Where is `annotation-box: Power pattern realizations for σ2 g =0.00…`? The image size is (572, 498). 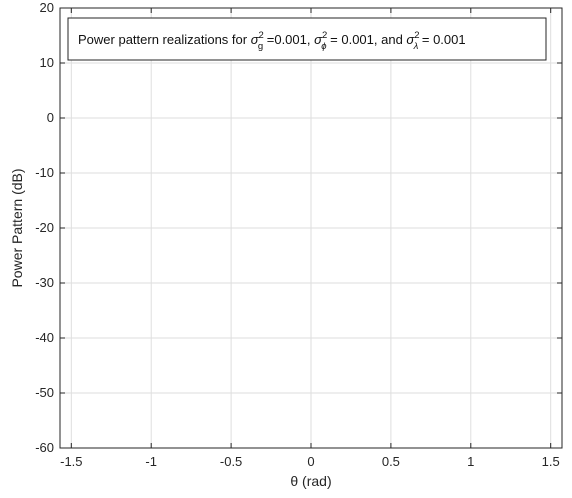
annotation-box: Power pattern realizations for σ2 g =0.00… is located at coordinates (307, 39).